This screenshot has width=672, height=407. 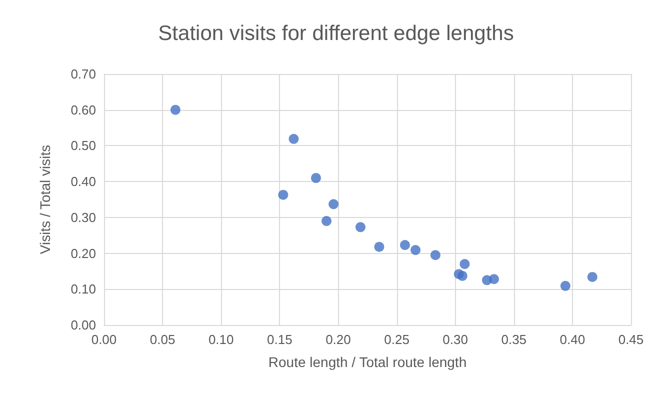 What do you see at coordinates (83, 325) in the screenshot?
I see `y-tick-label: 0.00` at bounding box center [83, 325].